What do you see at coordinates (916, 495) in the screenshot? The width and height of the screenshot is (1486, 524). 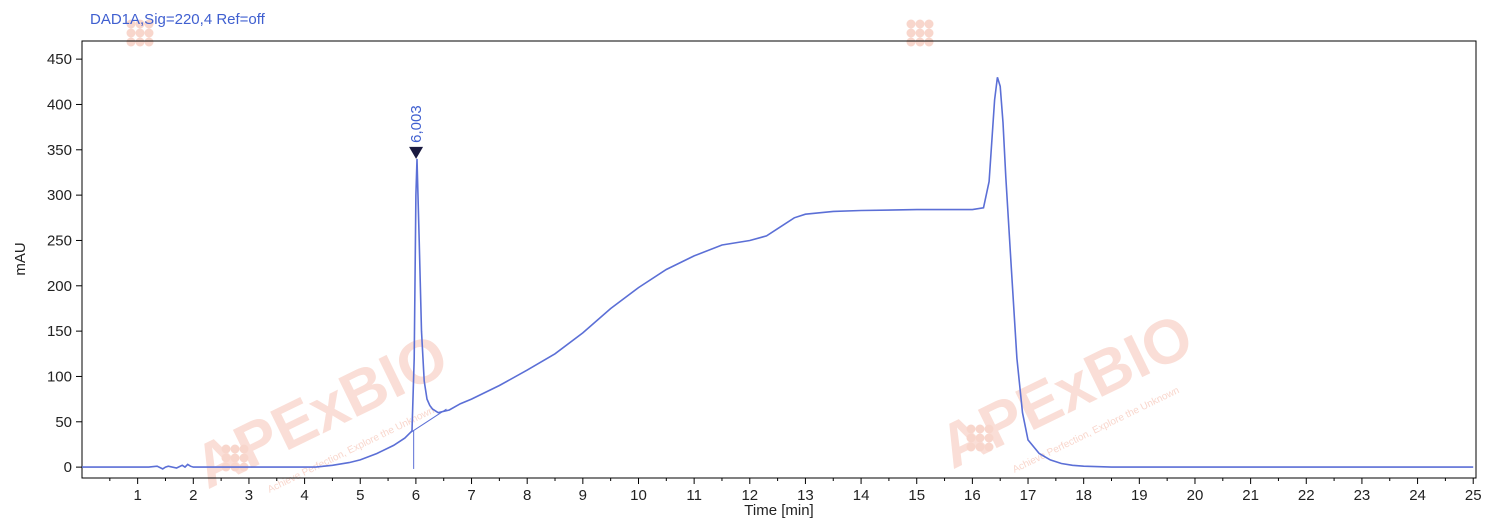 I see `x-tick-label: 15` at bounding box center [916, 495].